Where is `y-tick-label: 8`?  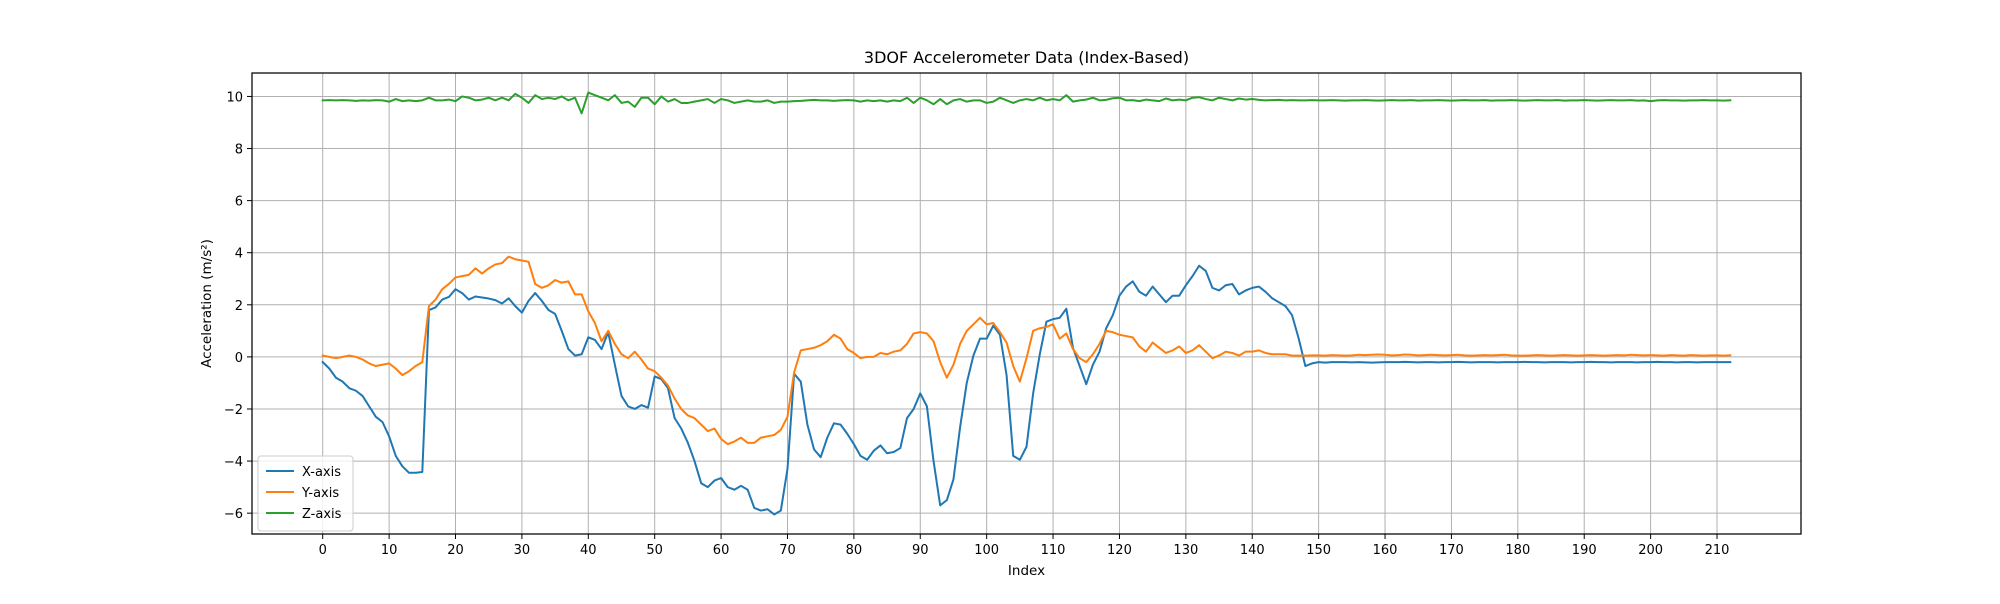 y-tick-label: 8 is located at coordinates (239, 150).